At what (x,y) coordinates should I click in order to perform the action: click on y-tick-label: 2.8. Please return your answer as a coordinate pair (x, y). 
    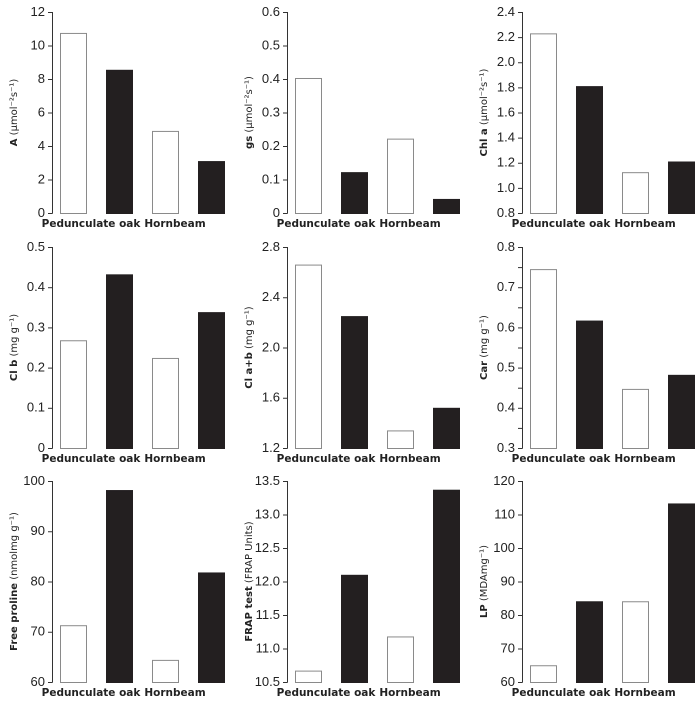
    Looking at the image, I should click on (271, 246).